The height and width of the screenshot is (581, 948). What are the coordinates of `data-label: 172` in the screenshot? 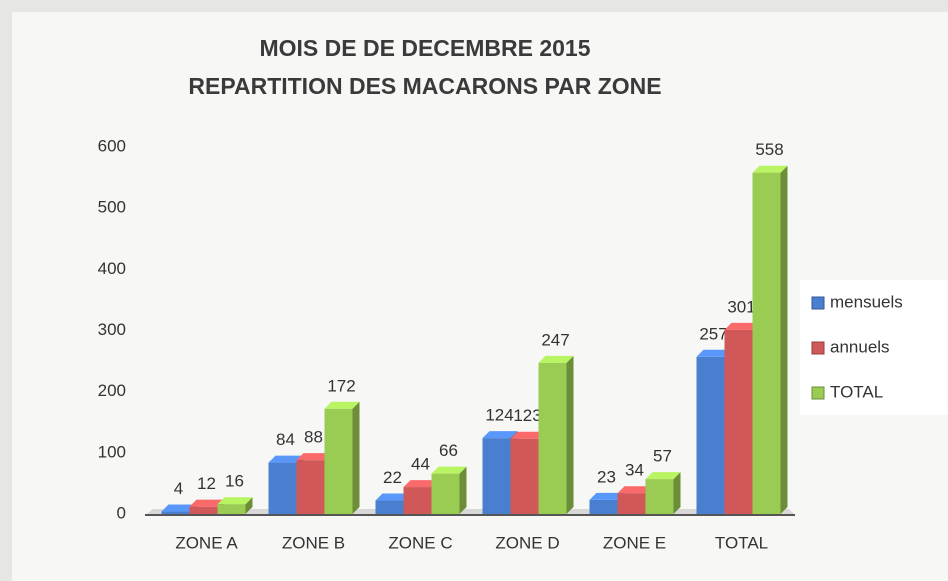 It's located at (341, 385).